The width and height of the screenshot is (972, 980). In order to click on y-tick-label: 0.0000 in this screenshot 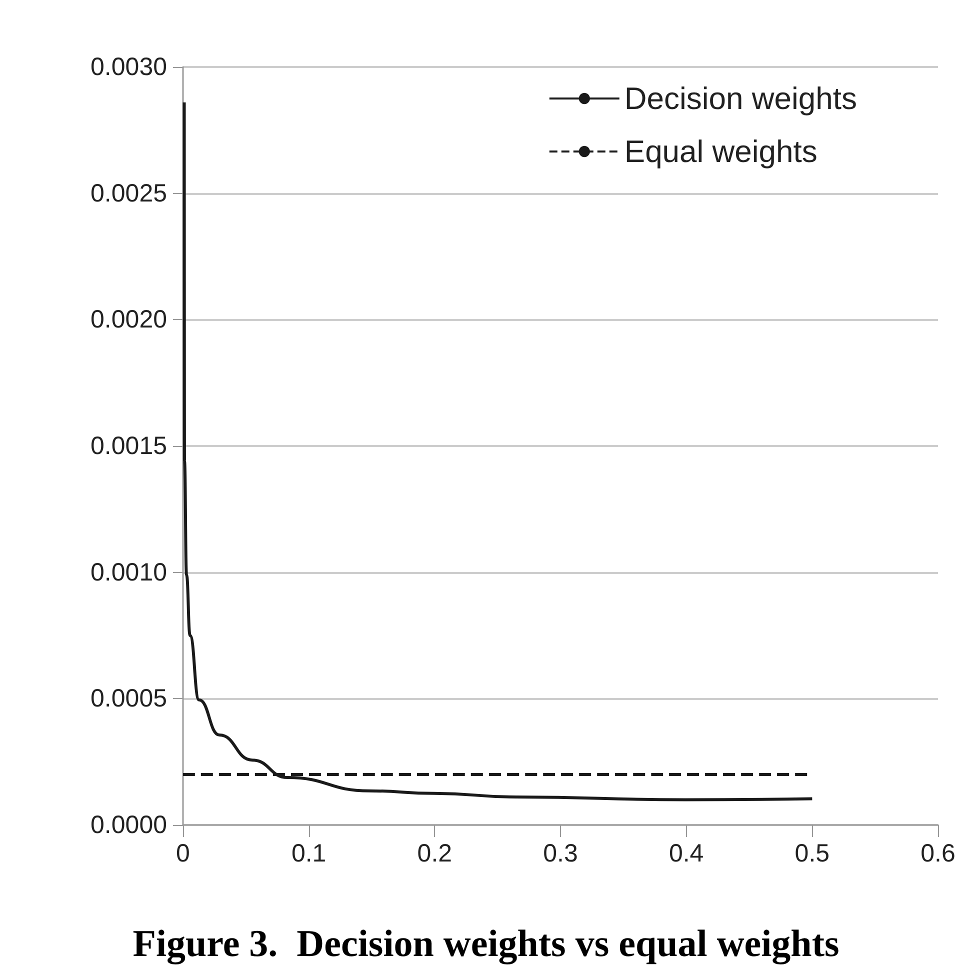, I will do `click(128, 825)`.